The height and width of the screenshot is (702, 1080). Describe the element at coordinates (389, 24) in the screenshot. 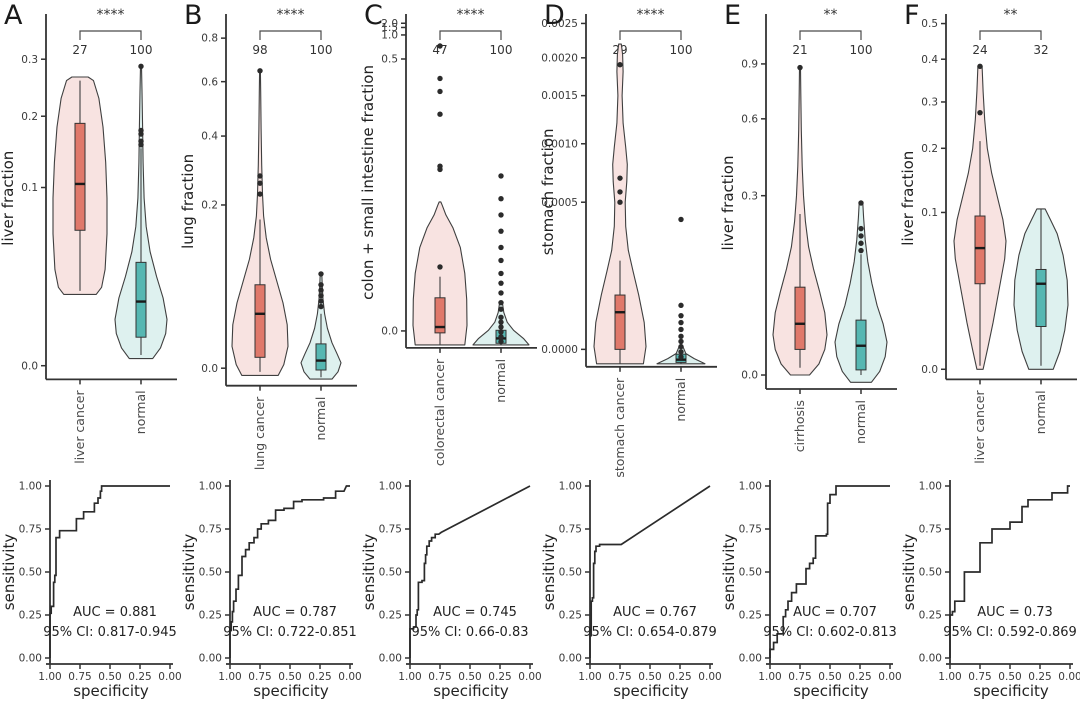

I see `svg-text: 2.0` at that location.